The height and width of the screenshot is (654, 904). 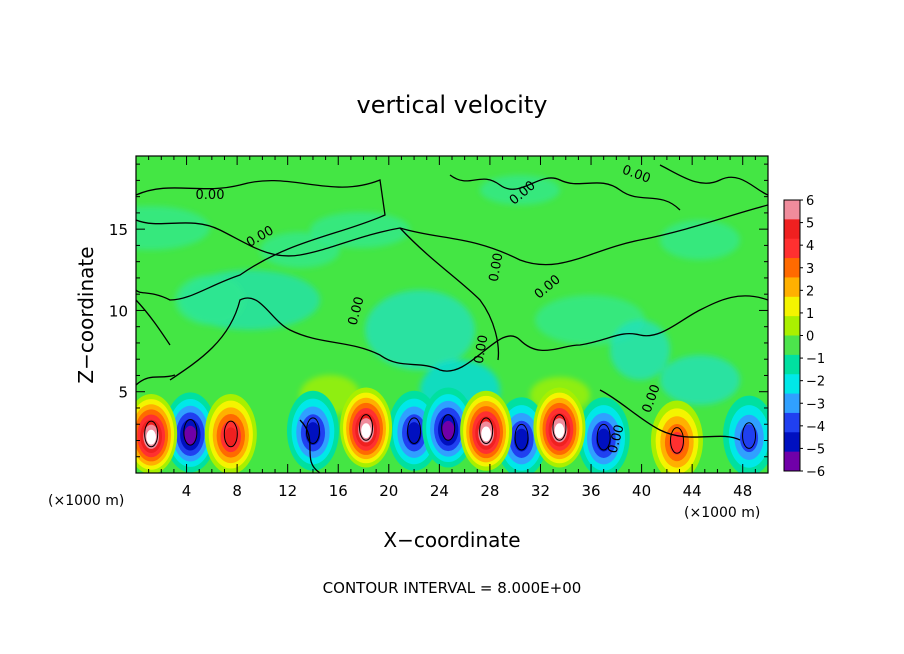 What do you see at coordinates (187, 491) in the screenshot?
I see `x-tick-label: 4` at bounding box center [187, 491].